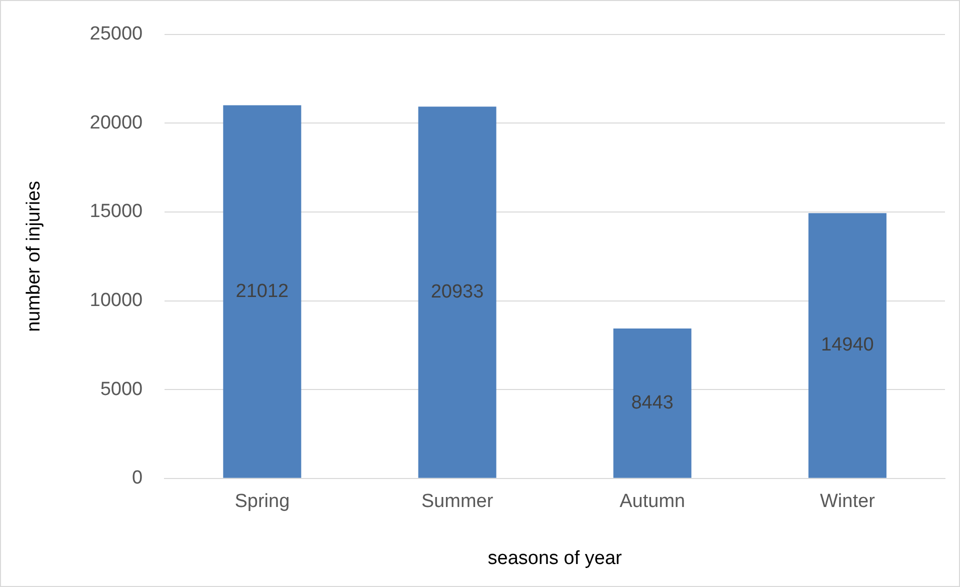  I want to click on y-tick-label: 5000, so click(121, 389).